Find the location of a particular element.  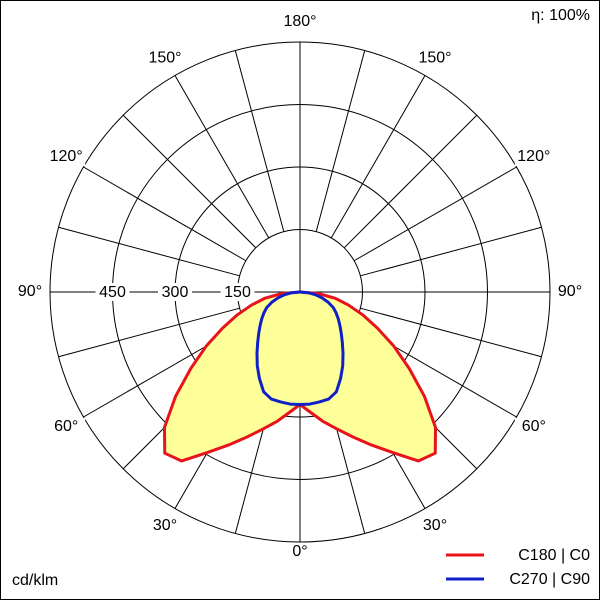

r-tick-label: 450 is located at coordinates (112, 292).